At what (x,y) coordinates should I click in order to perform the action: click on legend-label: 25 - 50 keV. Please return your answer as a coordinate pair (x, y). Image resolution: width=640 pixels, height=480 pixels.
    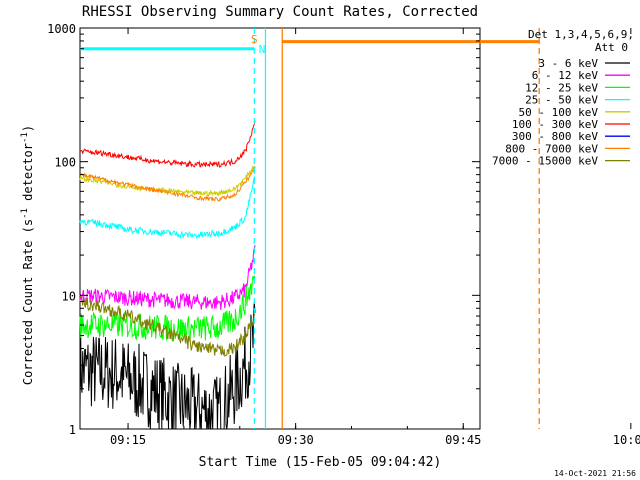
    Looking at the image, I should click on (561, 100).